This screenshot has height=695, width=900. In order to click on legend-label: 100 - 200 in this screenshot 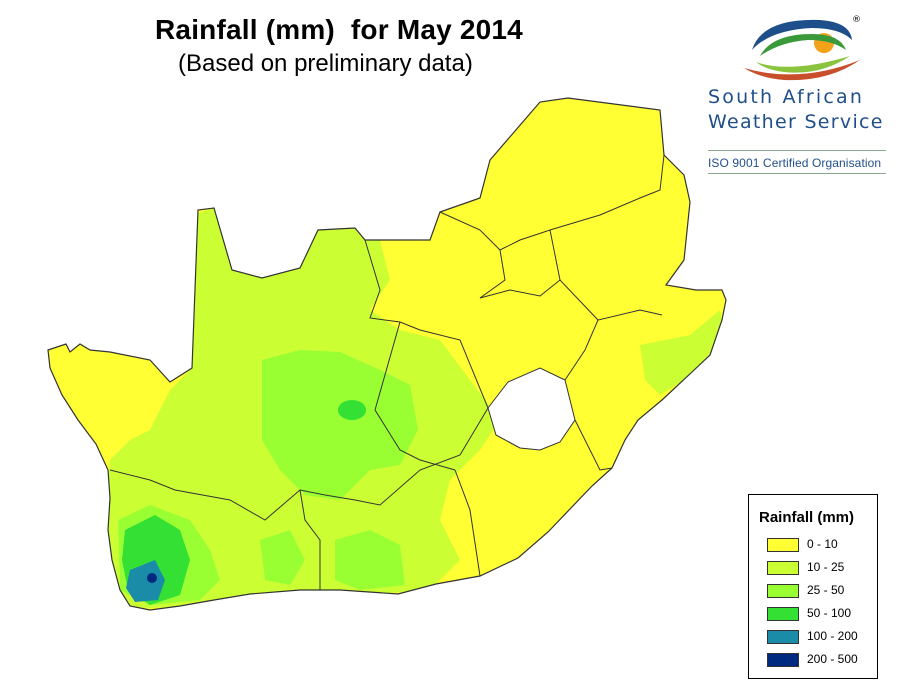, I will do `click(832, 636)`.